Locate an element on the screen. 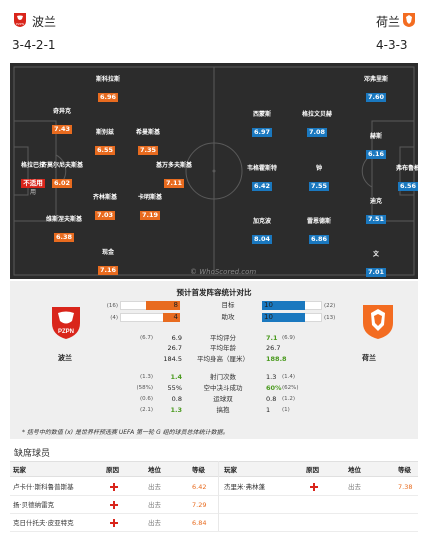  player-rating: 6.97 is located at coordinates (262, 132).